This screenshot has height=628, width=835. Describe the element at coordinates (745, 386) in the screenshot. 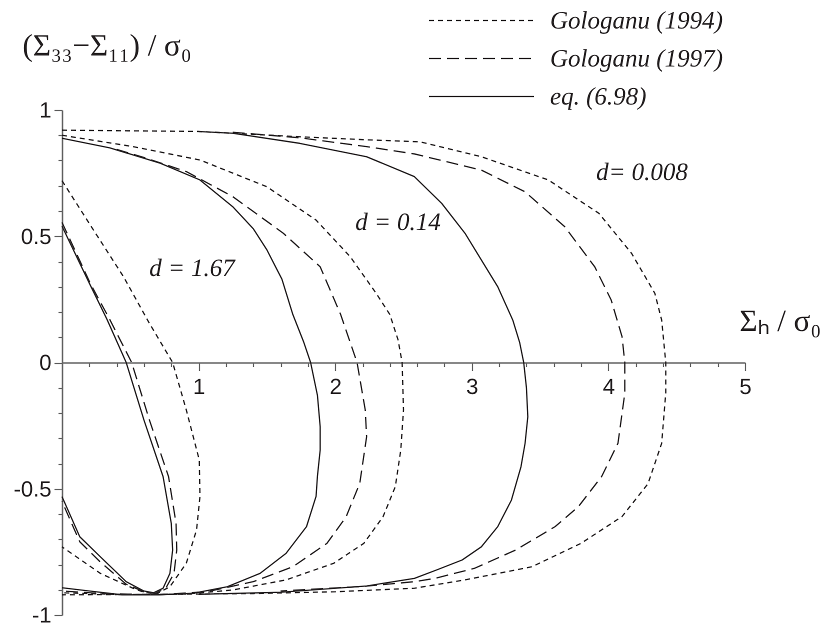

I see `x-tick-label: 5` at that location.